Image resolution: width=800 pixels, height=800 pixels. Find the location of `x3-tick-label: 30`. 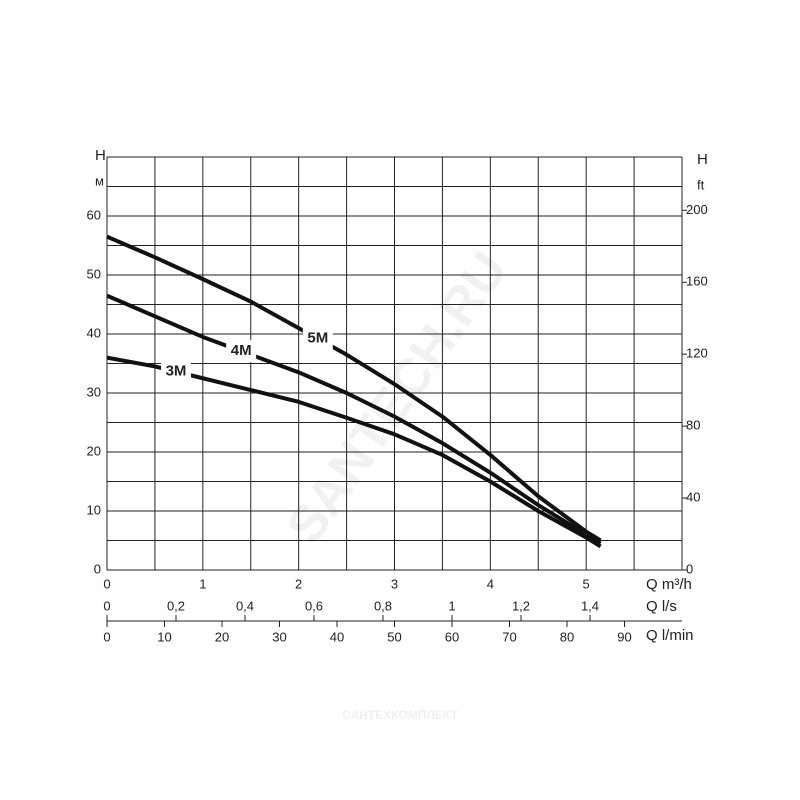

x3-tick-label: 30 is located at coordinates (279, 636).